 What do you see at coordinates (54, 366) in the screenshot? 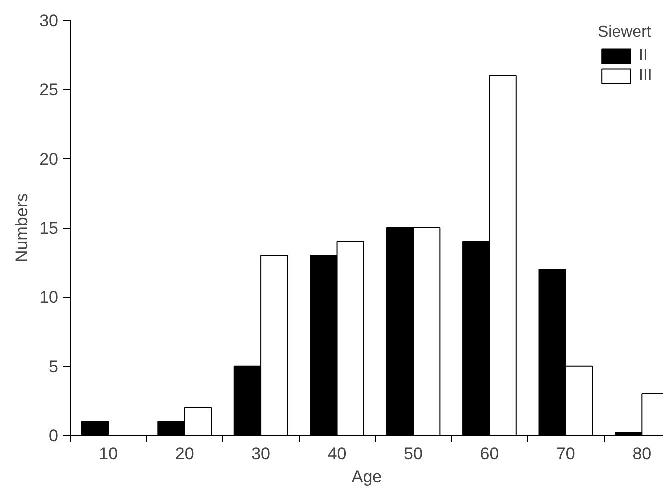
I see `y-tick-label: 5` at bounding box center [54, 366].